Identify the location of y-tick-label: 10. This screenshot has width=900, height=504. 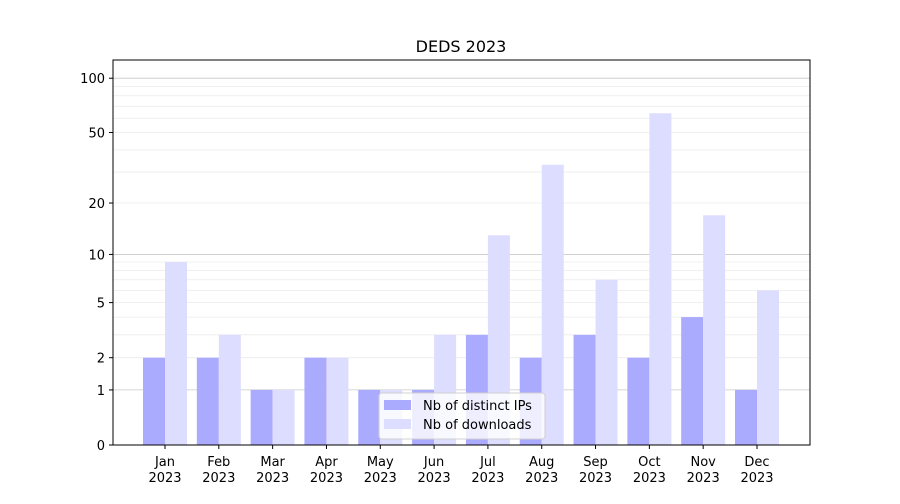
(96, 255).